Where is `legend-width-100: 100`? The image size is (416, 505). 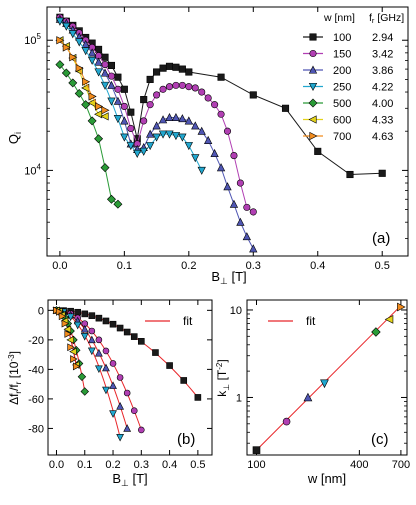
legend-width-100: 100 is located at coordinates (342, 38).